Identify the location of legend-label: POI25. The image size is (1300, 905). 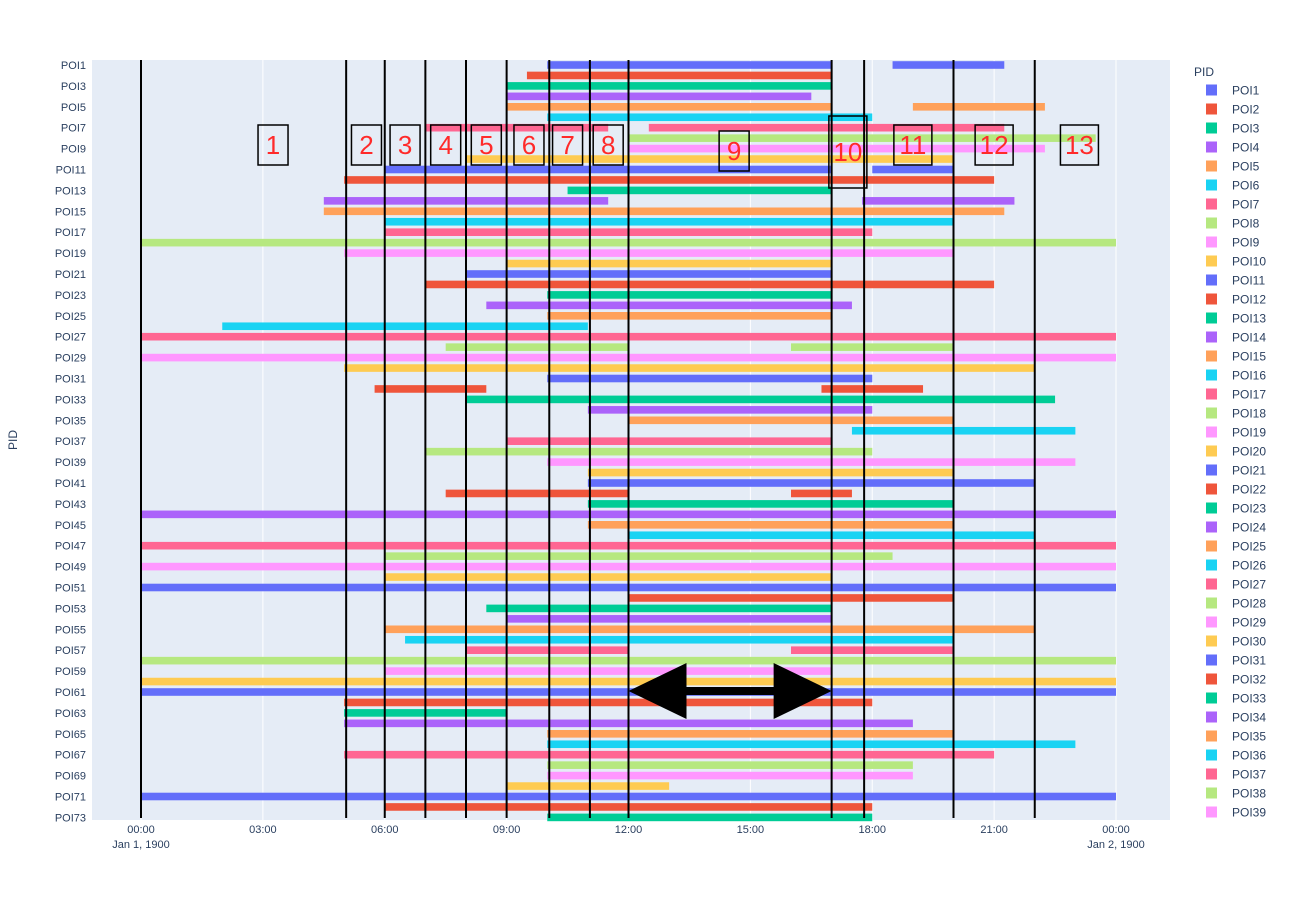
(1249, 547).